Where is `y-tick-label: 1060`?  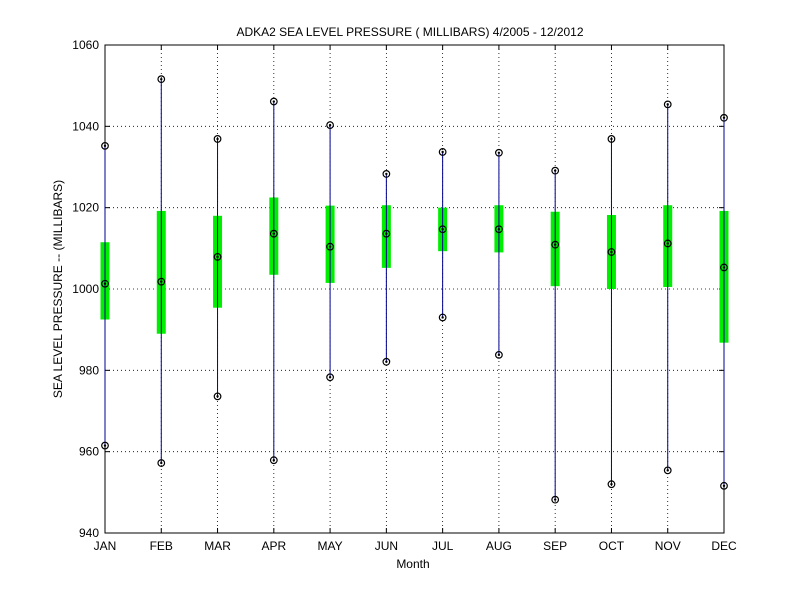
y-tick-label: 1060 is located at coordinates (85, 45).